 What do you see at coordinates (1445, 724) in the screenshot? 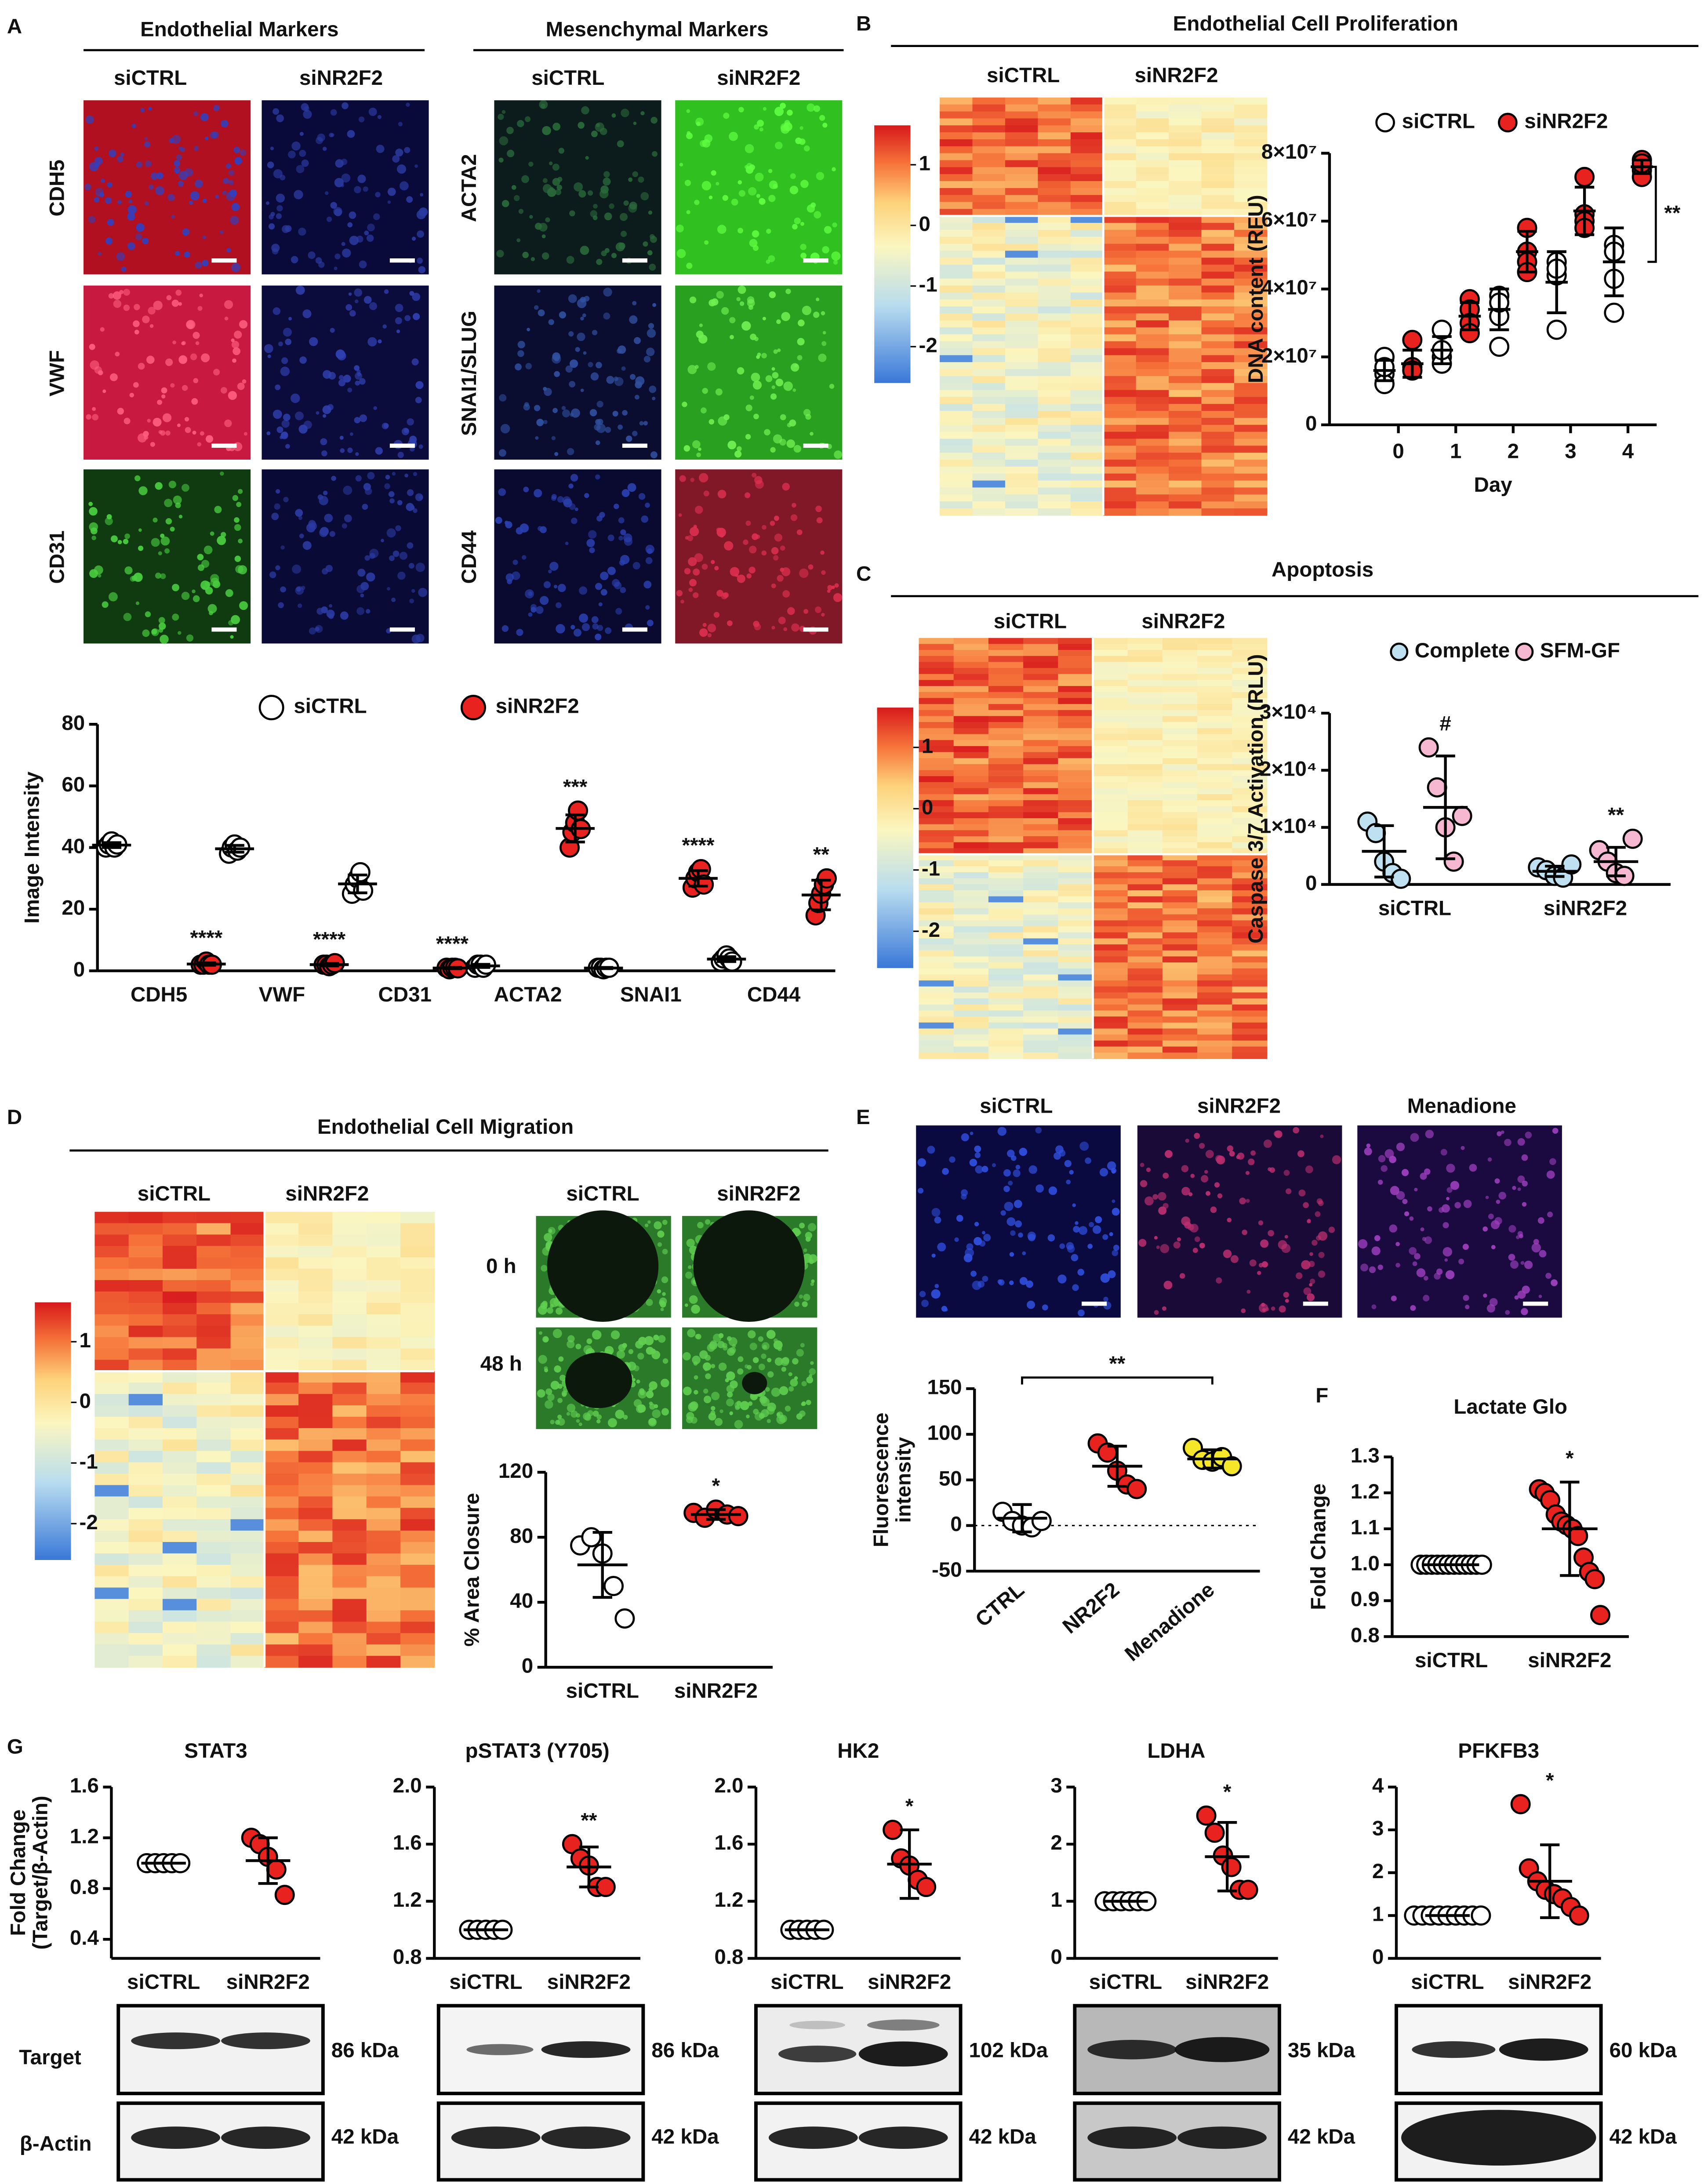
I see `annotation: #` at bounding box center [1445, 724].